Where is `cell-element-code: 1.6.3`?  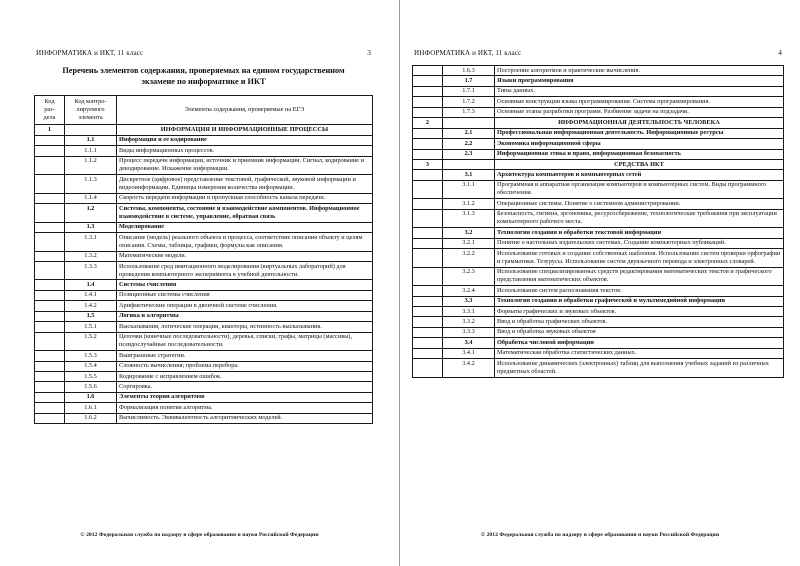 cell-element-code: 1.6.3 is located at coordinates (468, 70).